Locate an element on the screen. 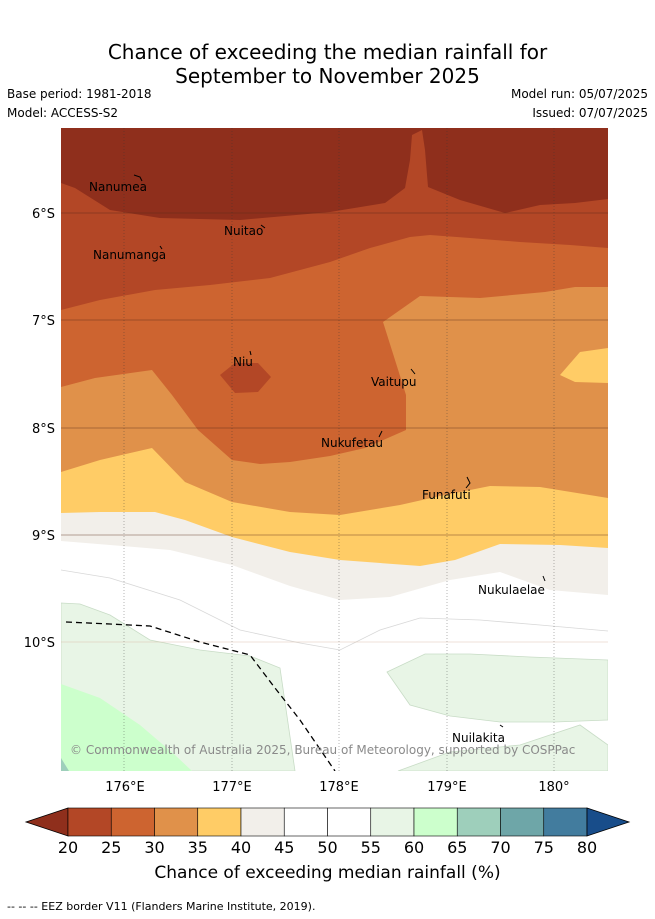  band-55-60-east is located at coordinates (497, 688).